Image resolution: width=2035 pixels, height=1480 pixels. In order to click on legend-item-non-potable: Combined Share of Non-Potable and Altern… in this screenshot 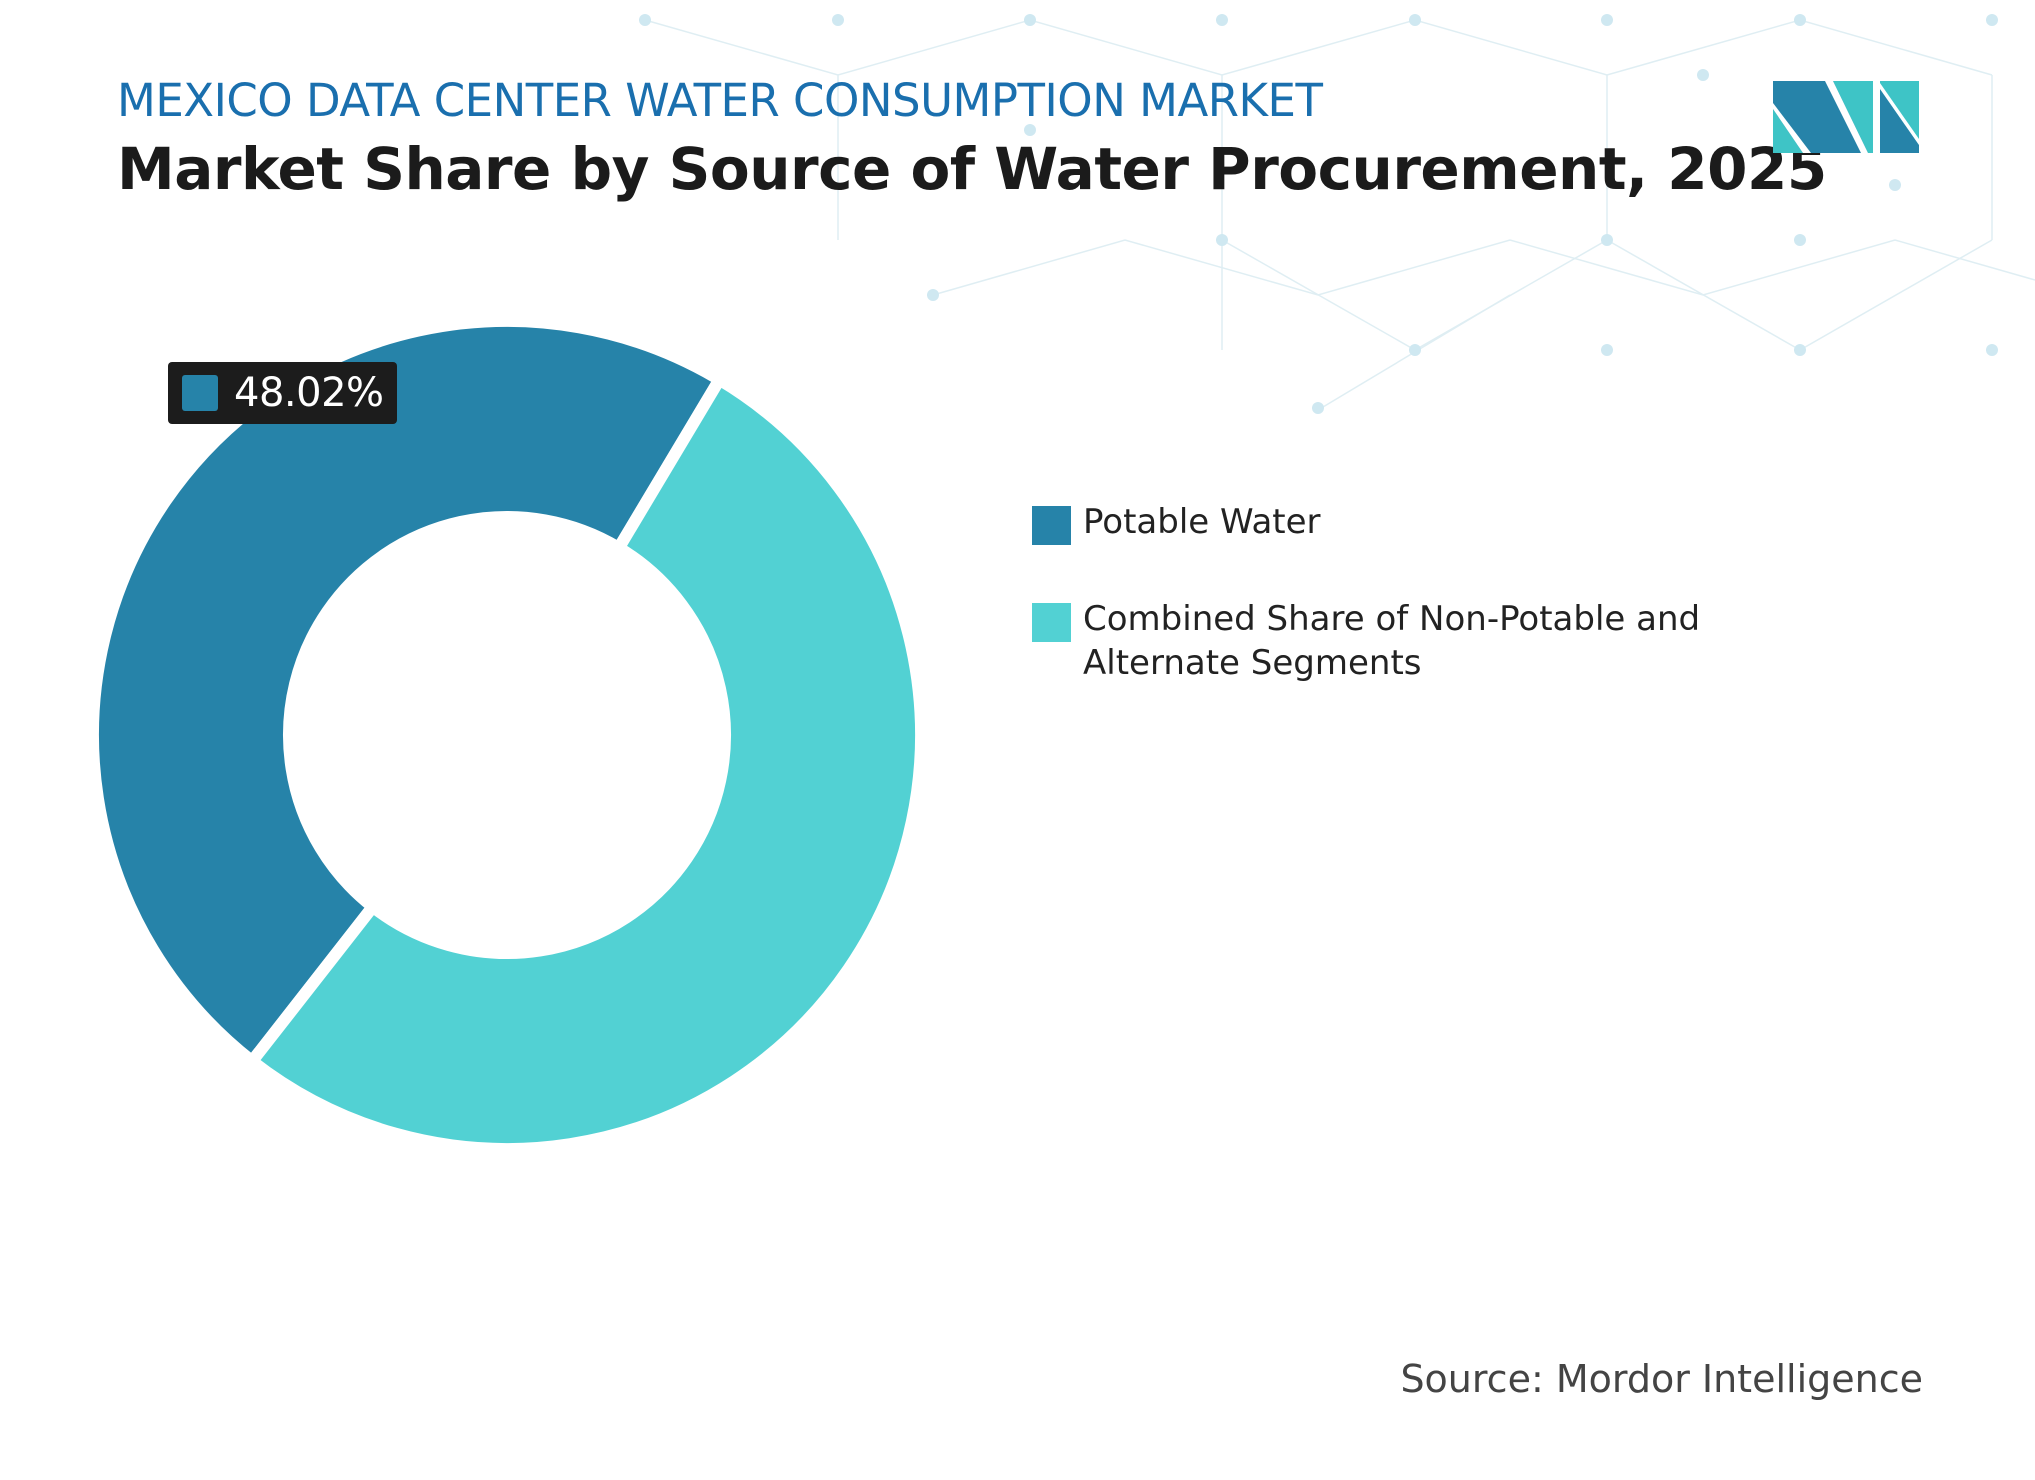, I will do `click(1367, 641)`.